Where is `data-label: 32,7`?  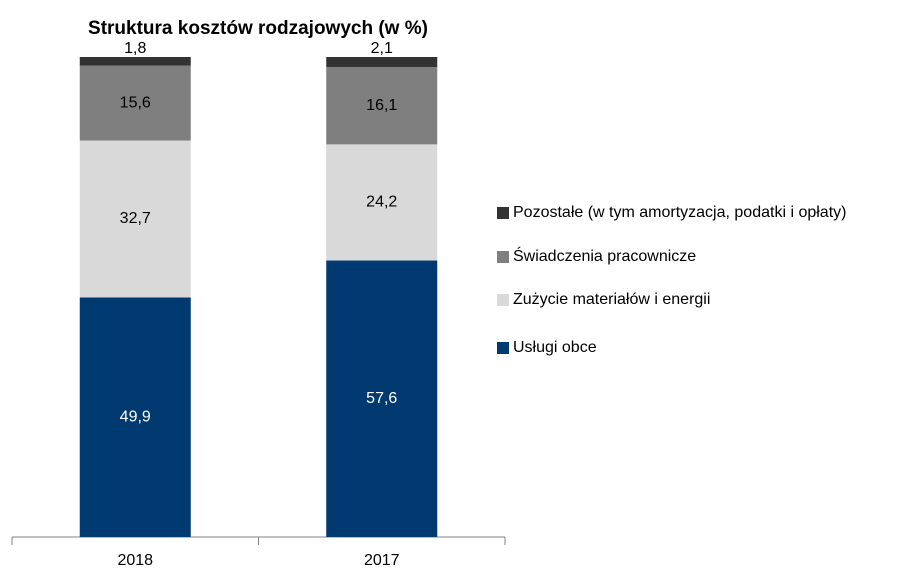 data-label: 32,7 is located at coordinates (135, 218).